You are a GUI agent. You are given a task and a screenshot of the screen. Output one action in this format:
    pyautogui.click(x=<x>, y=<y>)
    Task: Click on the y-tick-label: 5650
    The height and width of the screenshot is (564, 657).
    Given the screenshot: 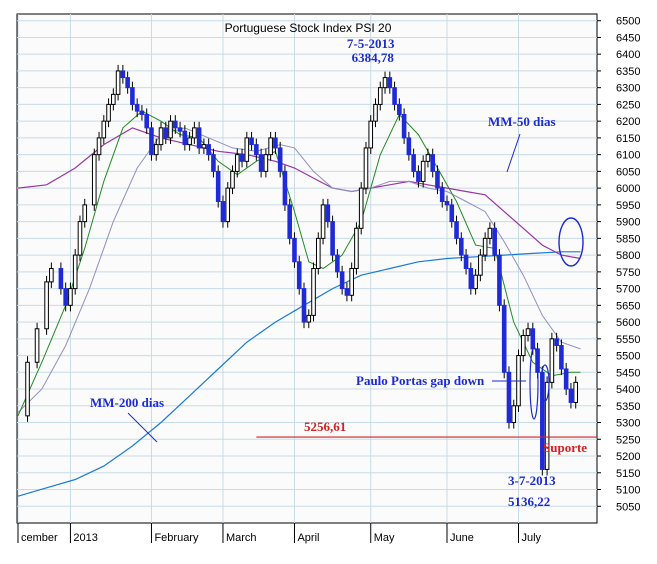 What is the action you would take?
    pyautogui.click(x=628, y=306)
    